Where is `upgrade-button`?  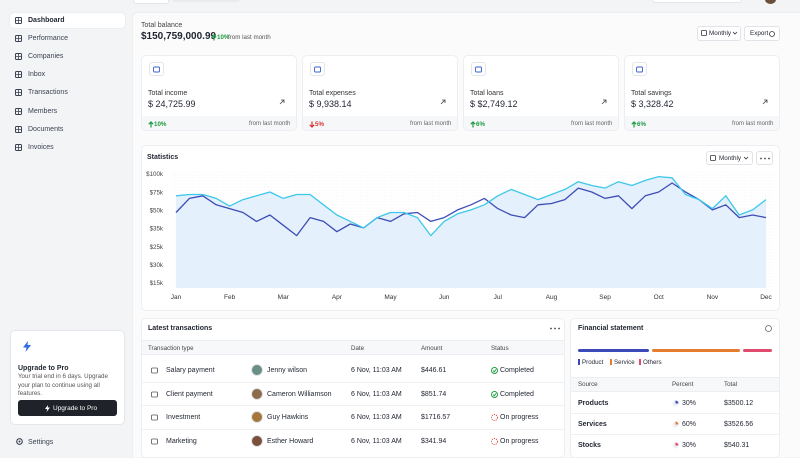
upgrade-button is located at coordinates (67, 408).